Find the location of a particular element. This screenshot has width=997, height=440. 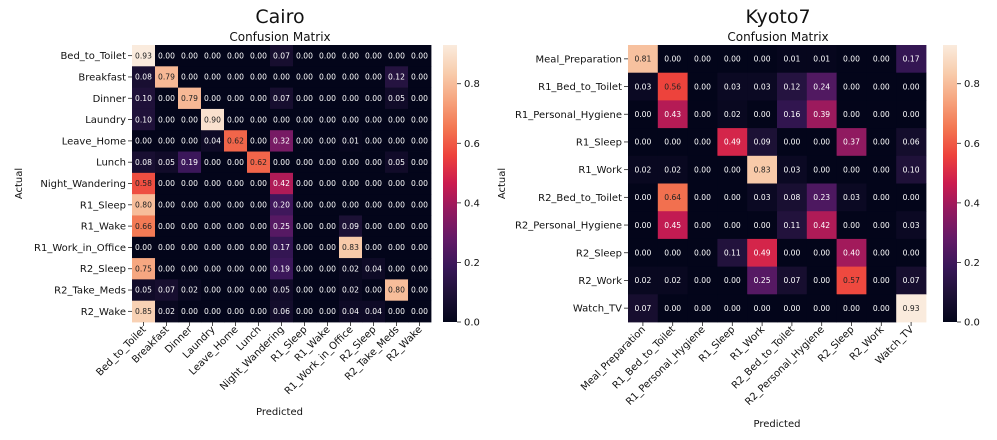

y-tick-label: R1_Wake is located at coordinates (103, 227).